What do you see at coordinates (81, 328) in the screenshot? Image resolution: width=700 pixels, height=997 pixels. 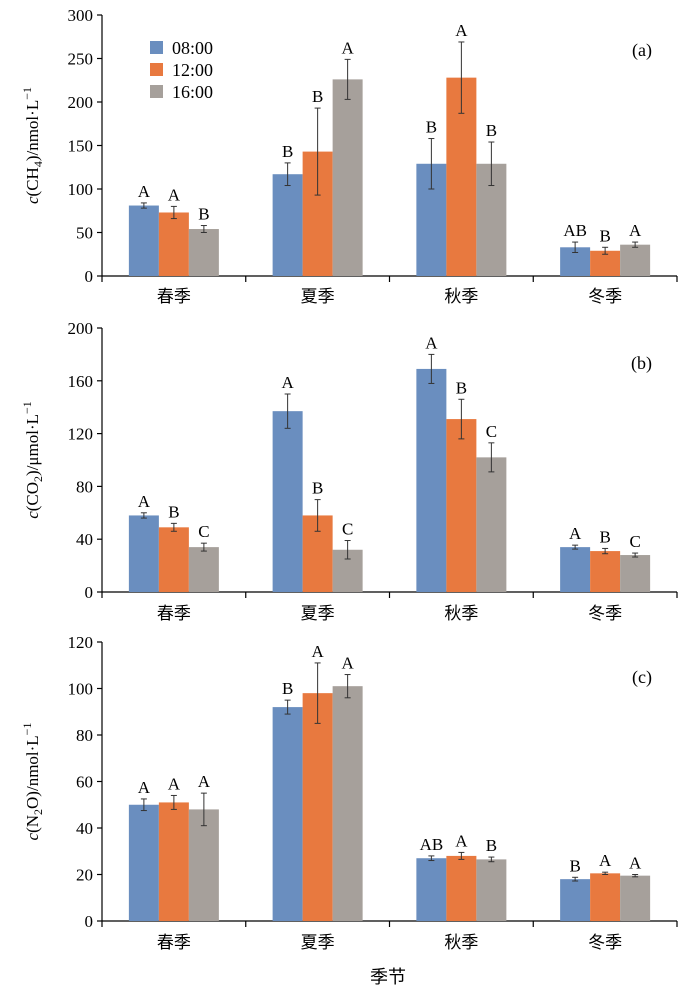 I see `y-tick-label: 200` at bounding box center [81, 328].